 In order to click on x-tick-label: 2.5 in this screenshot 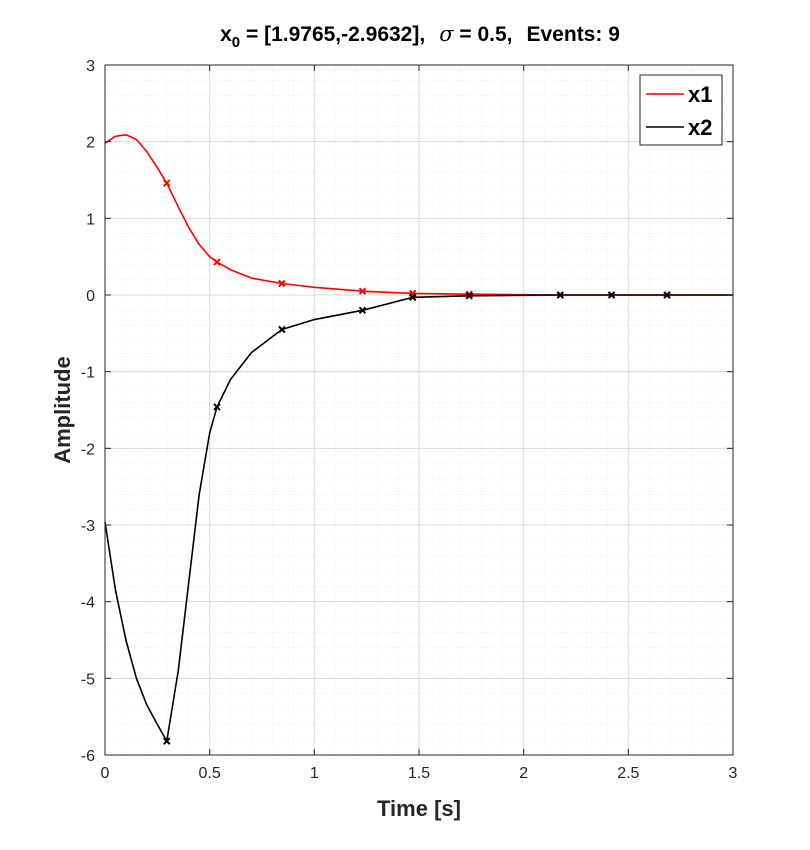, I will do `click(628, 773)`.